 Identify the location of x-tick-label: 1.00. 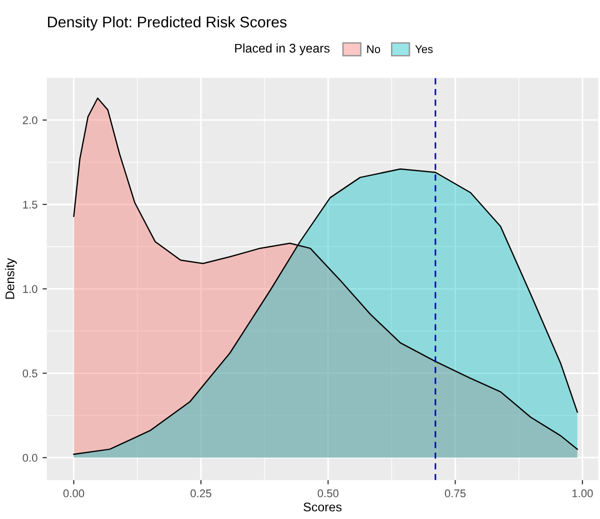
(582, 493).